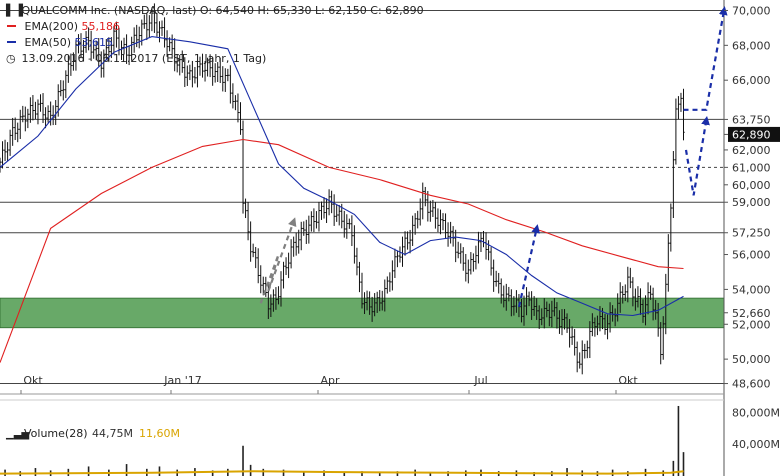 Image resolution: width=780 pixels, height=476 pixels. What do you see at coordinates (751, 324) in the screenshot?
I see `y-tick-label: 52,000` at bounding box center [751, 324].